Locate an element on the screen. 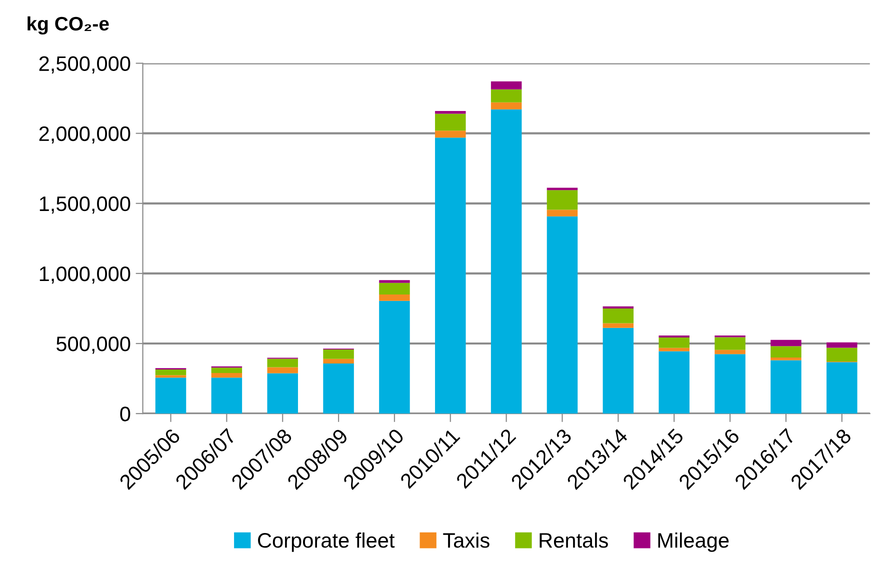  legend-label: Rentals is located at coordinates (574, 540).